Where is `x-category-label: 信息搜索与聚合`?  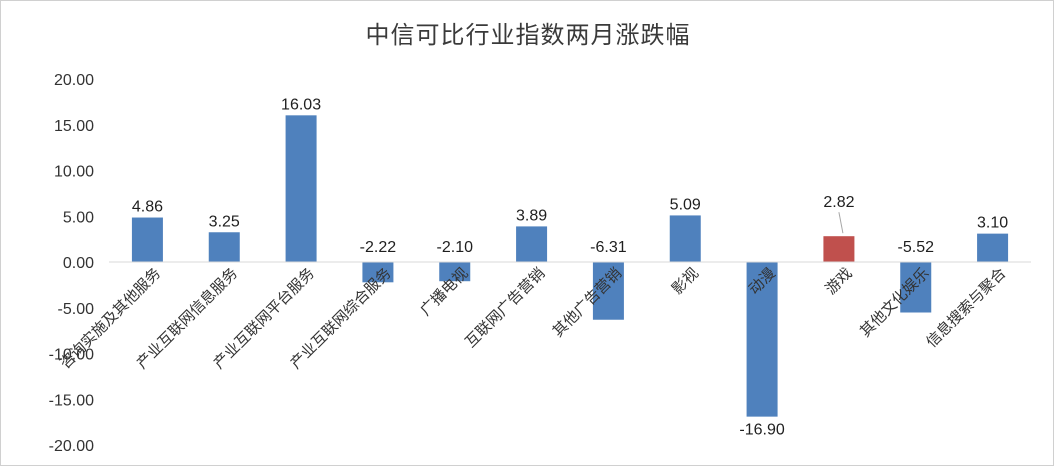
x-category-label: 信息搜索与聚合 is located at coordinates (965, 307).